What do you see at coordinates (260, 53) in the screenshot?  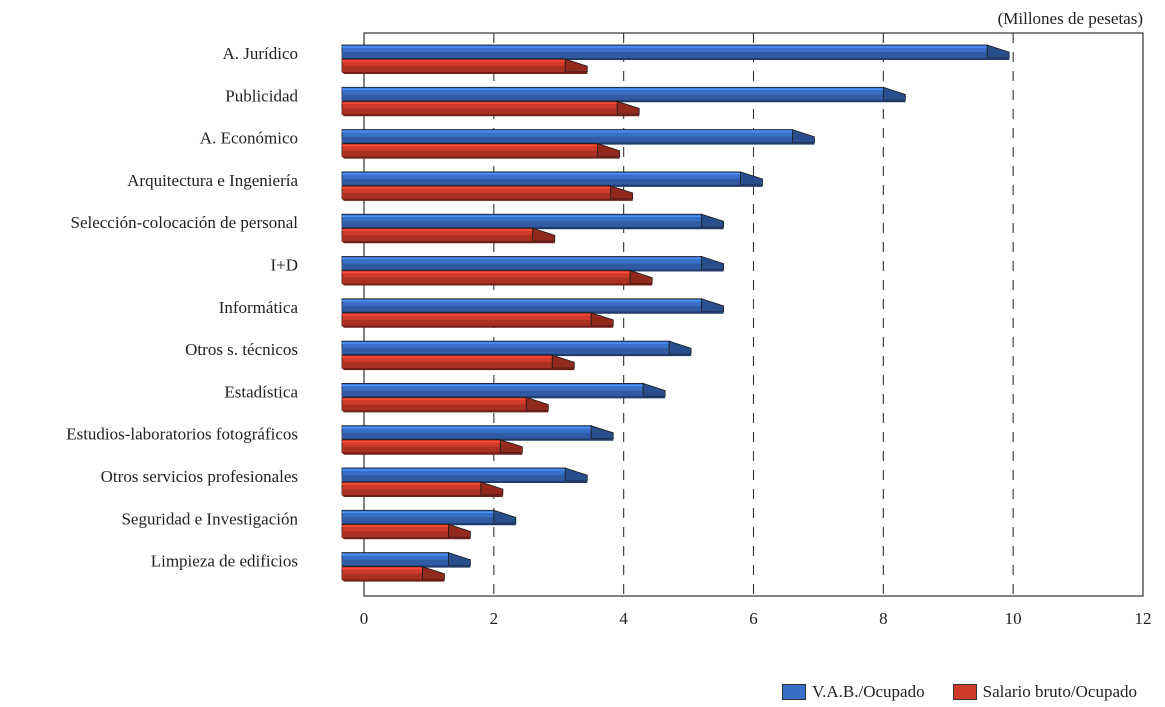 I see `category-label: A. Jurídico` at bounding box center [260, 53].